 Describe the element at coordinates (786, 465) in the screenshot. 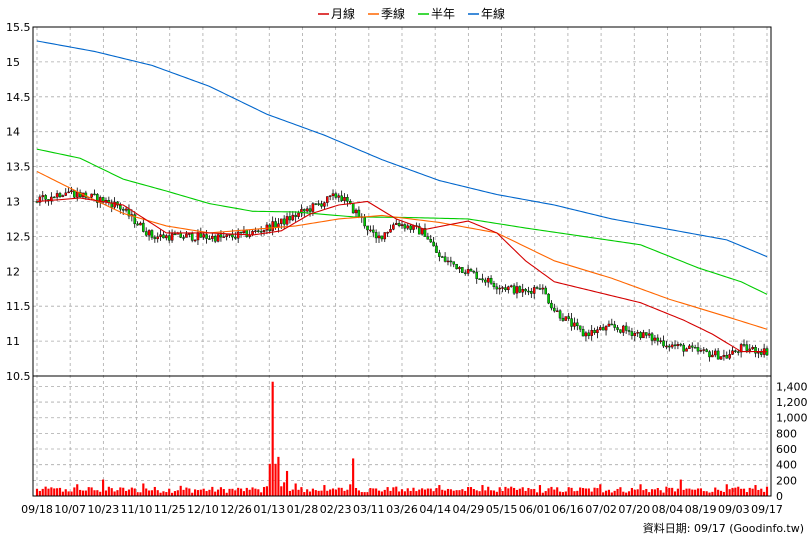

I see `volume-tick-label: 400` at that location.